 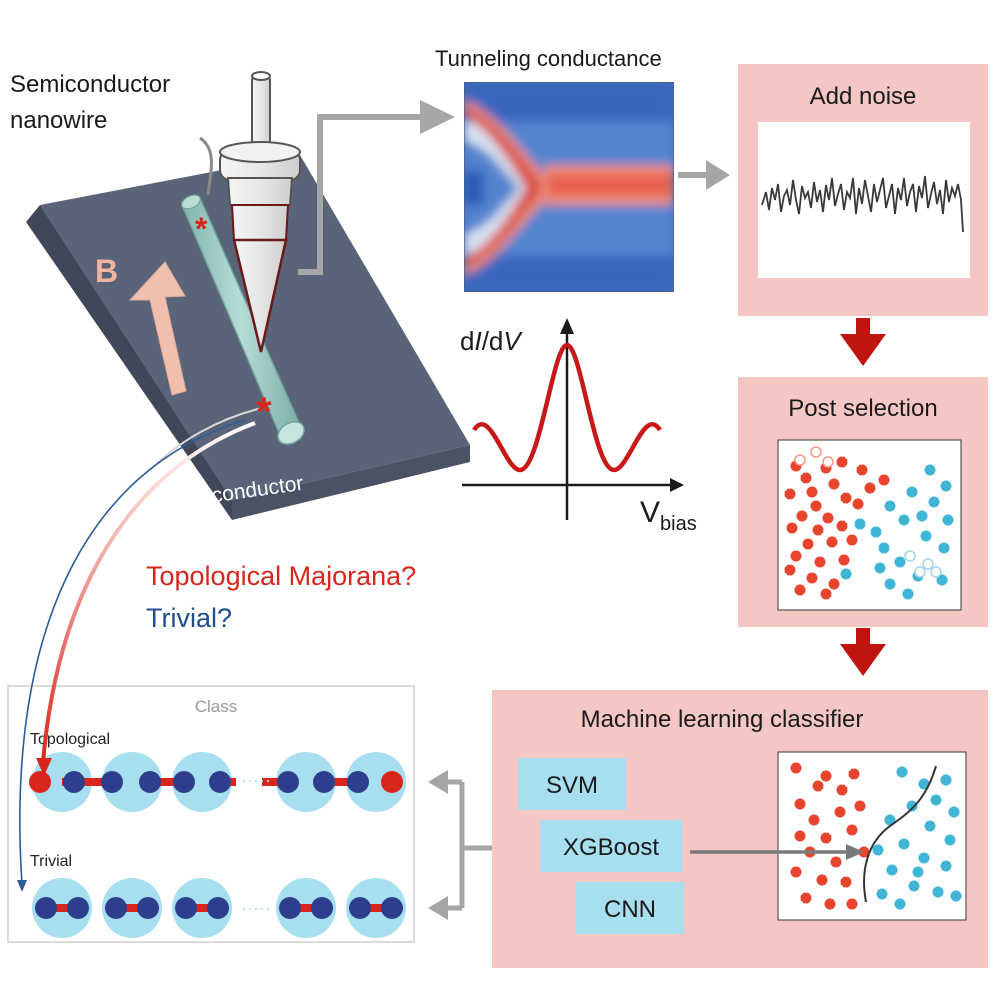 I want to click on nanowire-icon, so click(x=242, y=319).